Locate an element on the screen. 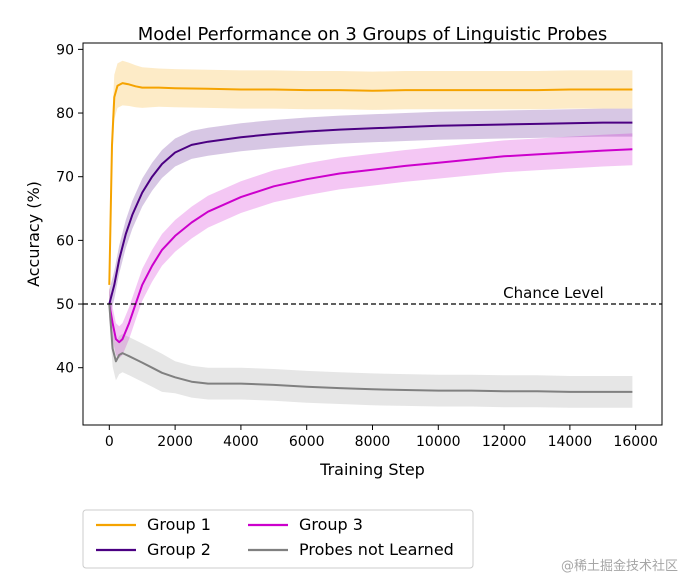 This screenshot has width=686, height=580. legend-box is located at coordinates (278, 539).